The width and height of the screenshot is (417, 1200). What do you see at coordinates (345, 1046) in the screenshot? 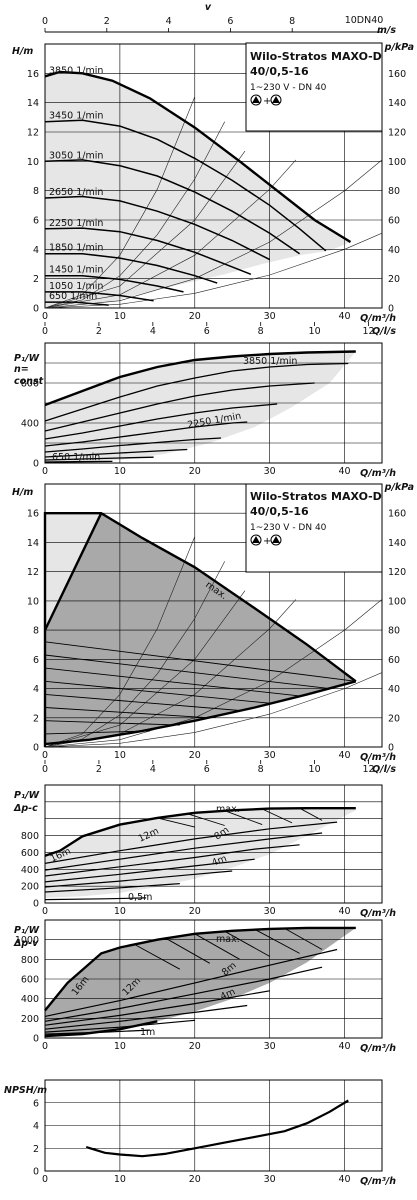
I see `x-tick-label: 40` at bounding box center [345, 1046].